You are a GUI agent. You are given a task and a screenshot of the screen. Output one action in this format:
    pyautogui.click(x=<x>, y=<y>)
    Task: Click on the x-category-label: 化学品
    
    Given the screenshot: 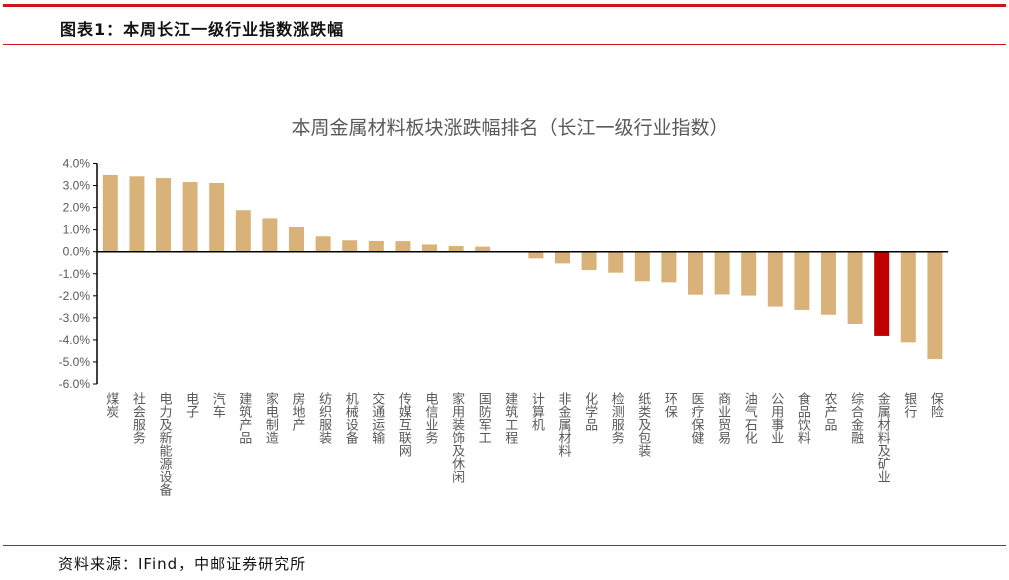 What is the action you would take?
    pyautogui.click(x=590, y=411)
    